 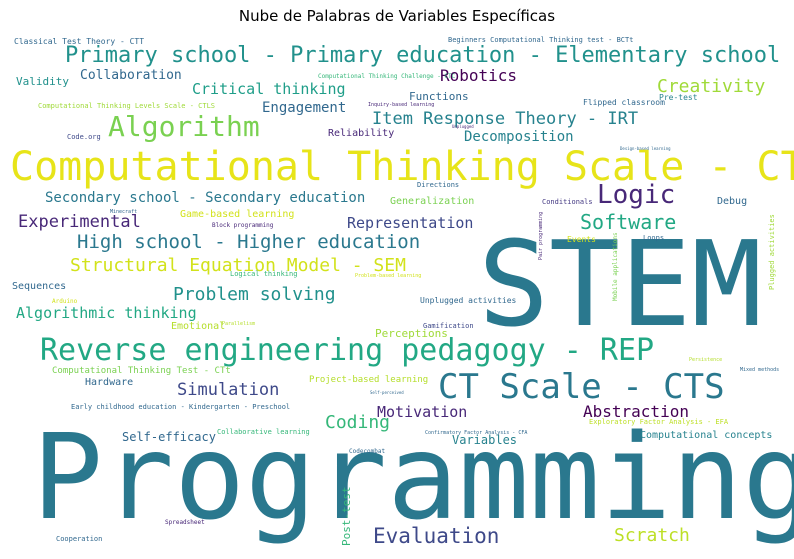 I want to click on word-inquiry-based-learning: Inquiry-based learning, so click(x=401, y=105).